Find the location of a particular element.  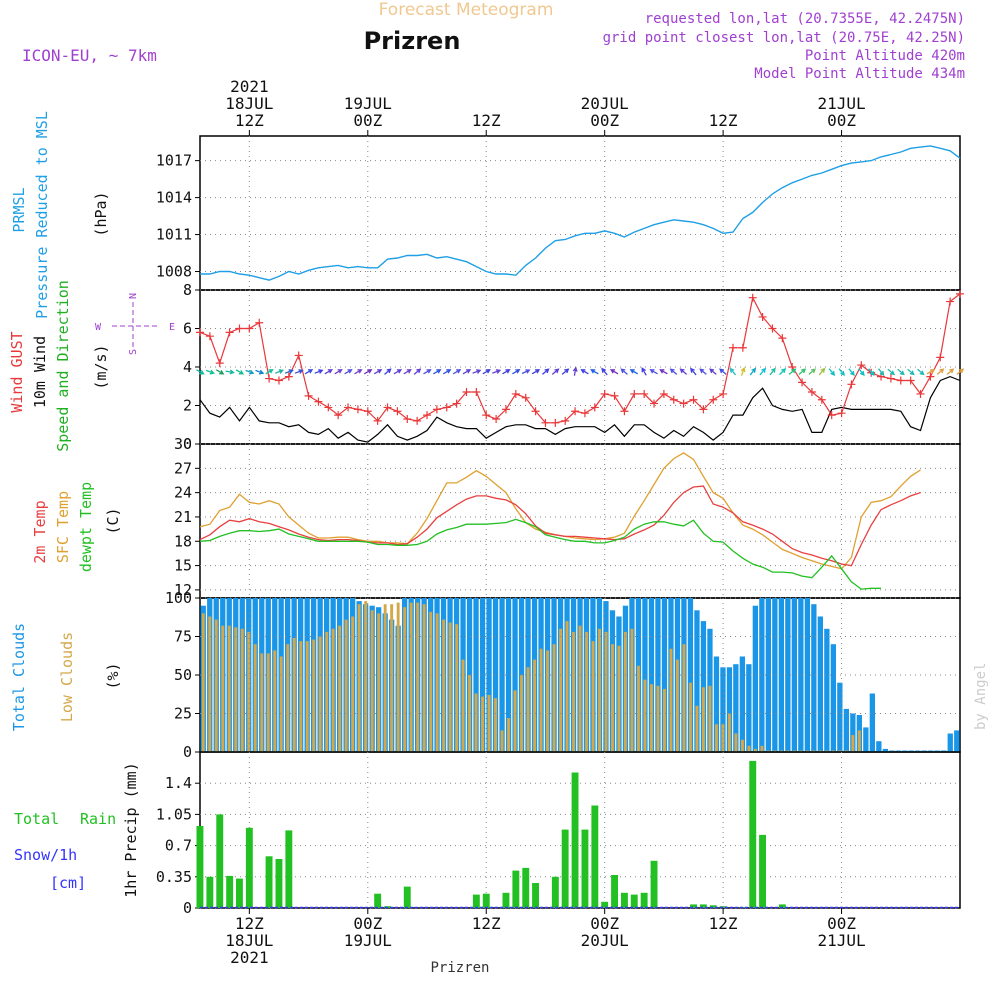

y-tick-label: 1008 is located at coordinates (174, 272).